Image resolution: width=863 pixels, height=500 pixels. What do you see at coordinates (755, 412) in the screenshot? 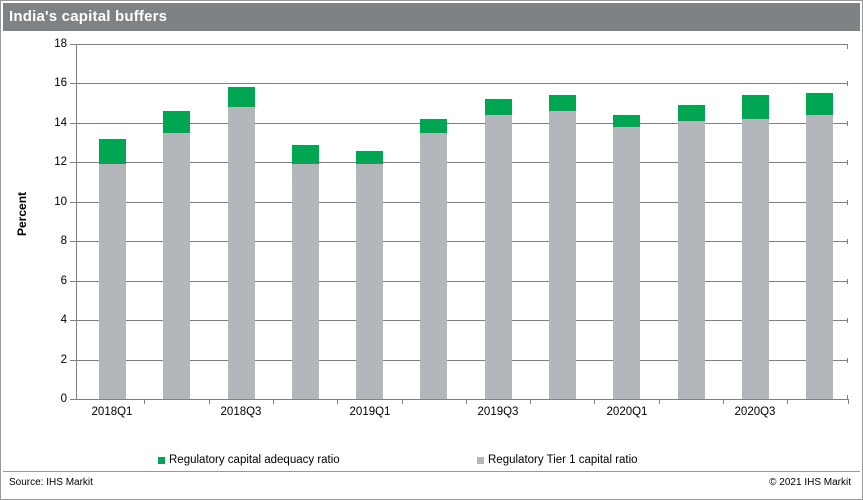
I see `x-tick-label: 2020Q3` at bounding box center [755, 412].